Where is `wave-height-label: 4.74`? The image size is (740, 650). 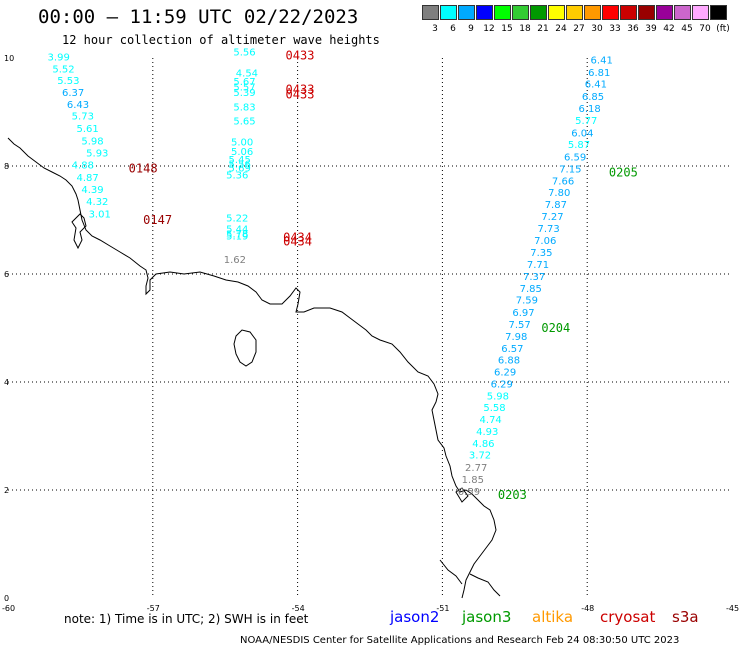 wave-height-label: 4.74 is located at coordinates (491, 420).